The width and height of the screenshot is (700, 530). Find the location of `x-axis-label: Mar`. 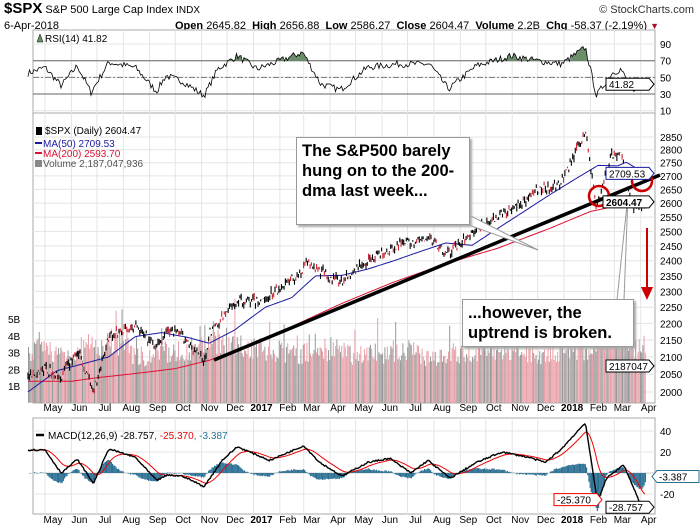

x-axis-label: Mar is located at coordinates (312, 408).